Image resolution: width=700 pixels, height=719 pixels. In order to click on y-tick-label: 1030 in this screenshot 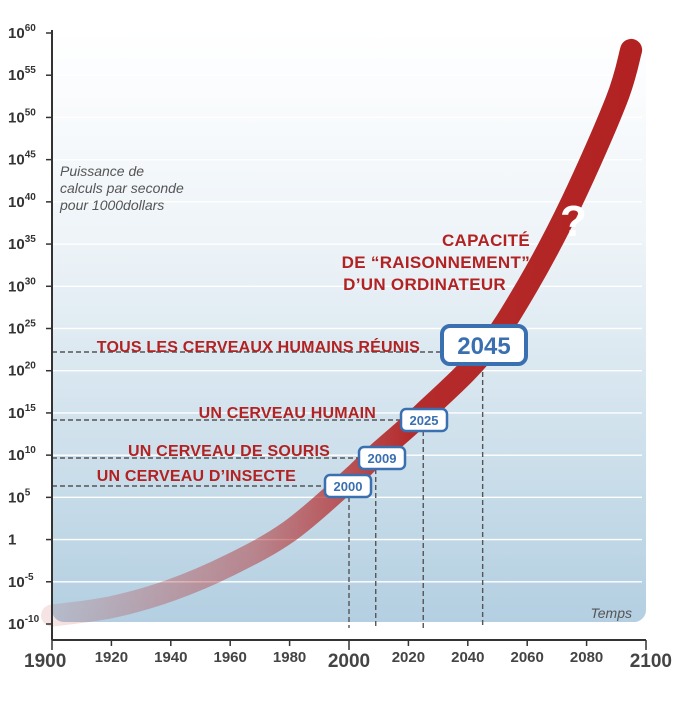, I will do `click(22, 285)`.